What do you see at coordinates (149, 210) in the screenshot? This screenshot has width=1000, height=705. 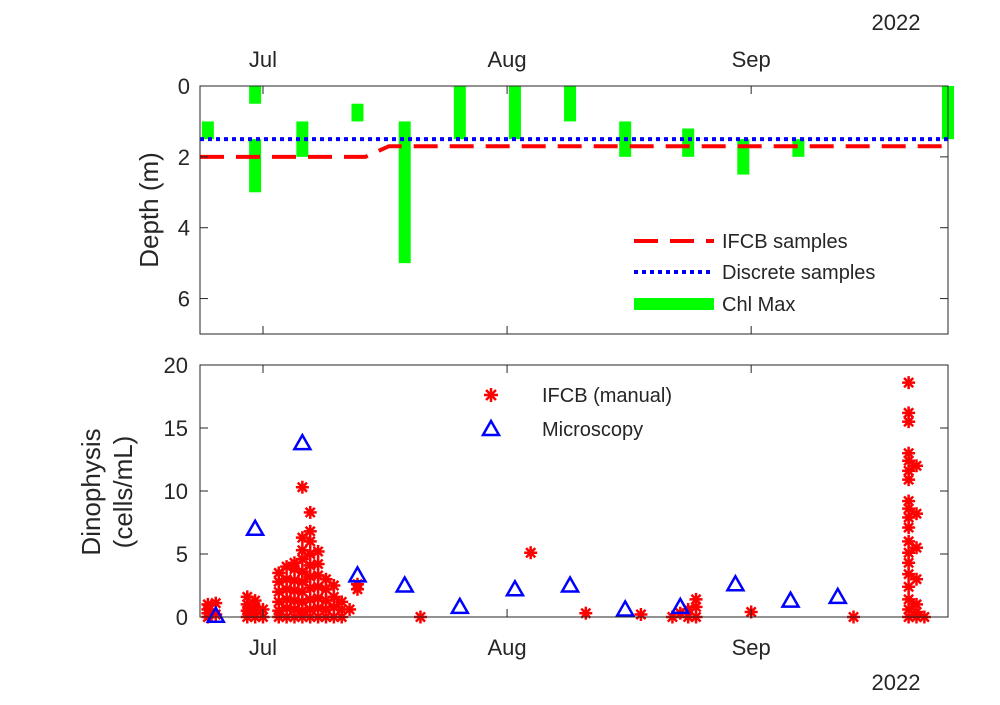 I see `depth-y-axis-label: Depth (m)` at bounding box center [149, 210].